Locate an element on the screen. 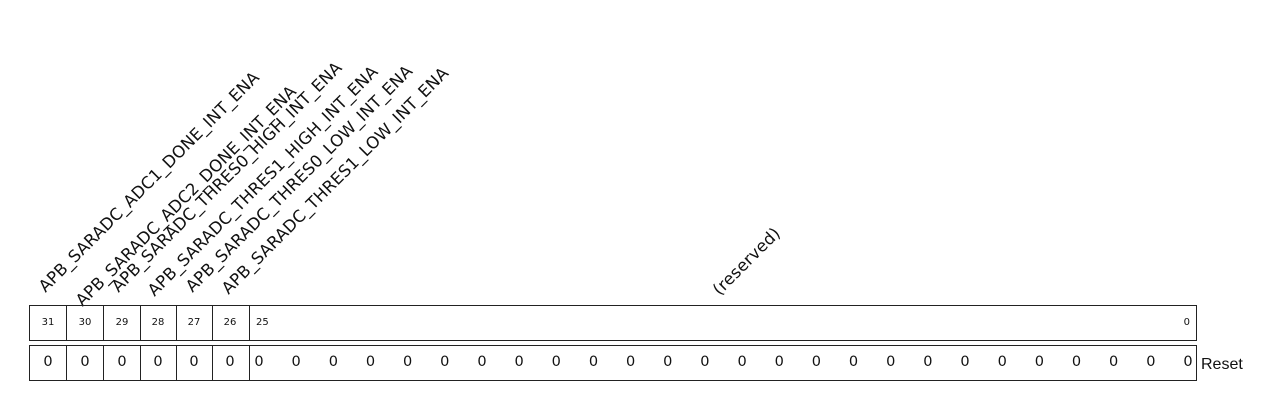 The width and height of the screenshot is (1282, 401). reset-value-bit-23: 0 is located at coordinates (333, 362).